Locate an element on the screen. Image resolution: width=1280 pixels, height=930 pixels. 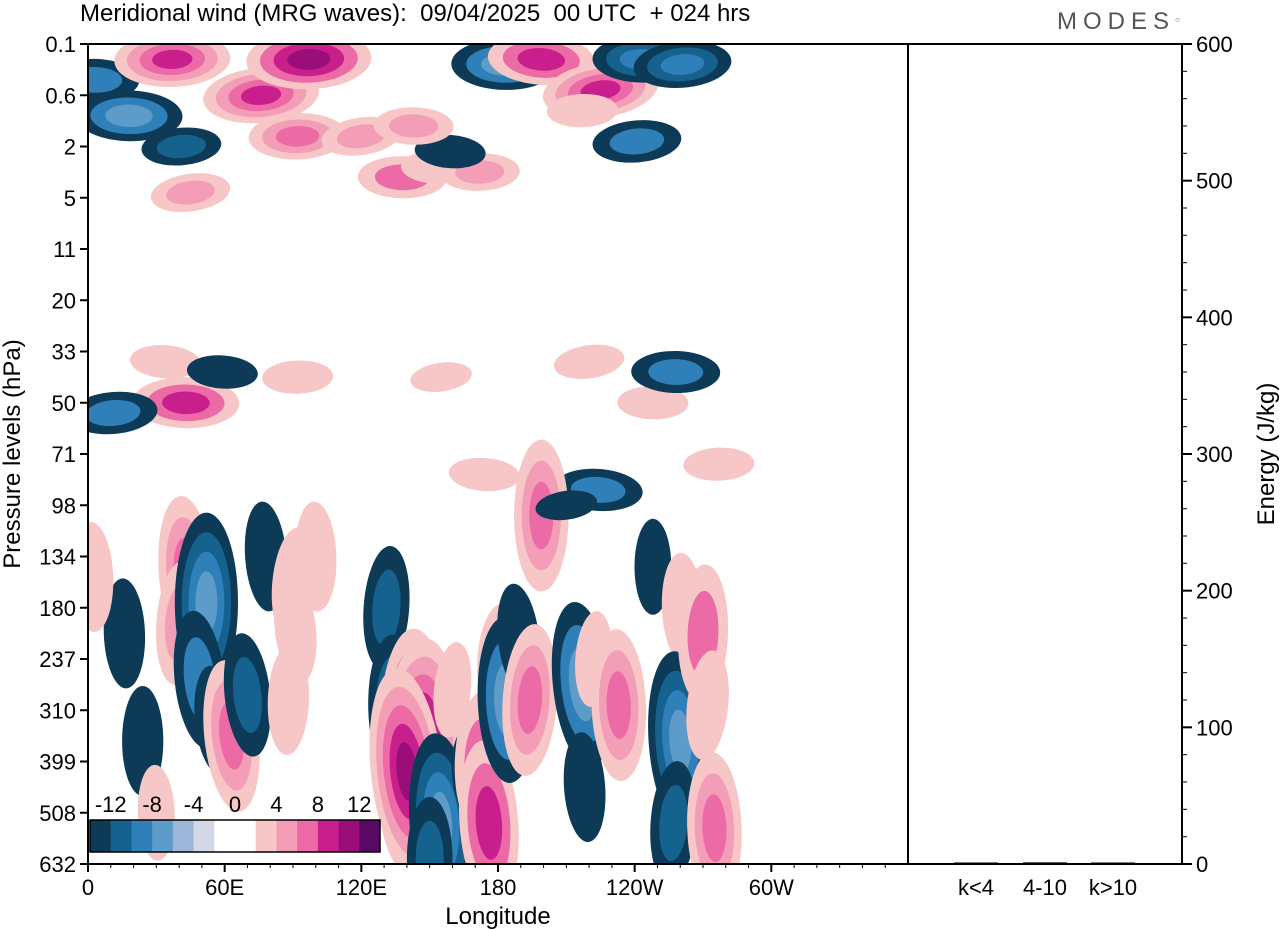
colorbar-label: -8 is located at coordinates (152, 804).